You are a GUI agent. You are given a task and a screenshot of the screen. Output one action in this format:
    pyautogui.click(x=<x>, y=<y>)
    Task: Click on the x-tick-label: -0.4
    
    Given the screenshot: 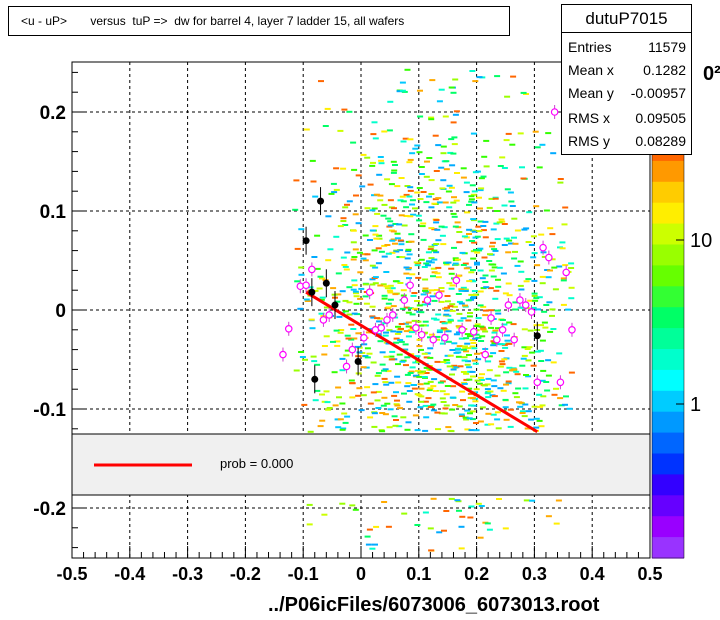 What is the action you would take?
    pyautogui.click(x=129, y=574)
    